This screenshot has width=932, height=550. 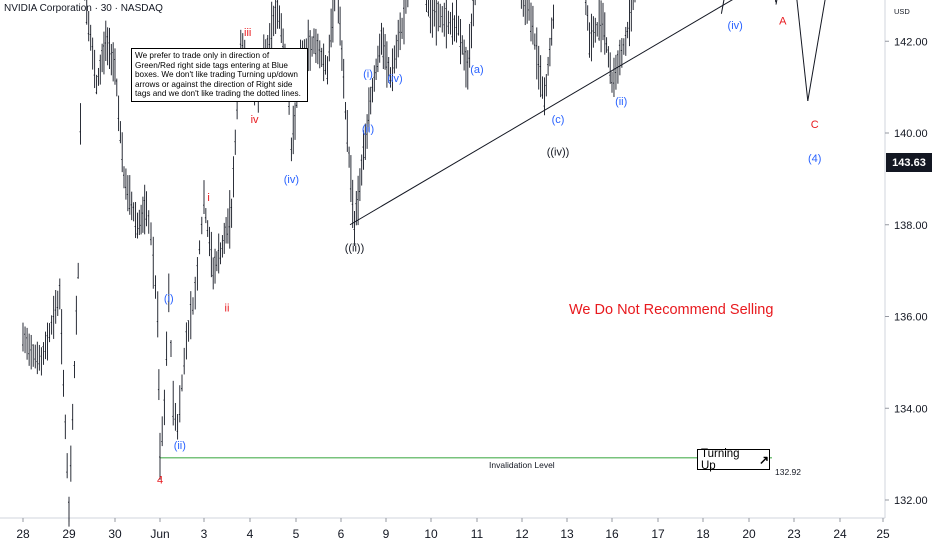 I want to click on x-tick-label: 12, so click(x=522, y=534).